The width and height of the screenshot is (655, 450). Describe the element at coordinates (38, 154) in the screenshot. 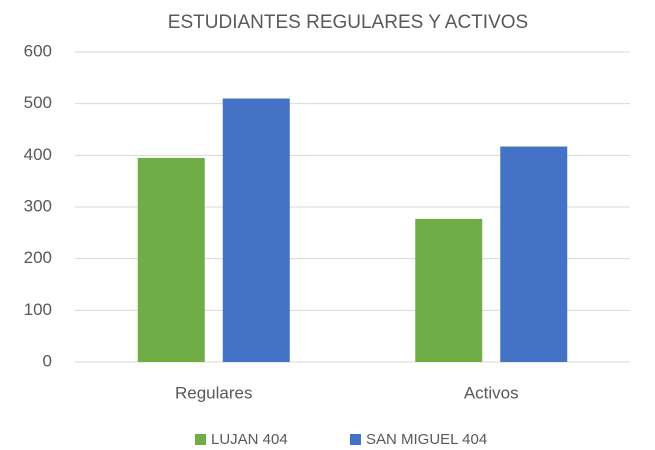

I see `y-tick-label: 400` at that location.